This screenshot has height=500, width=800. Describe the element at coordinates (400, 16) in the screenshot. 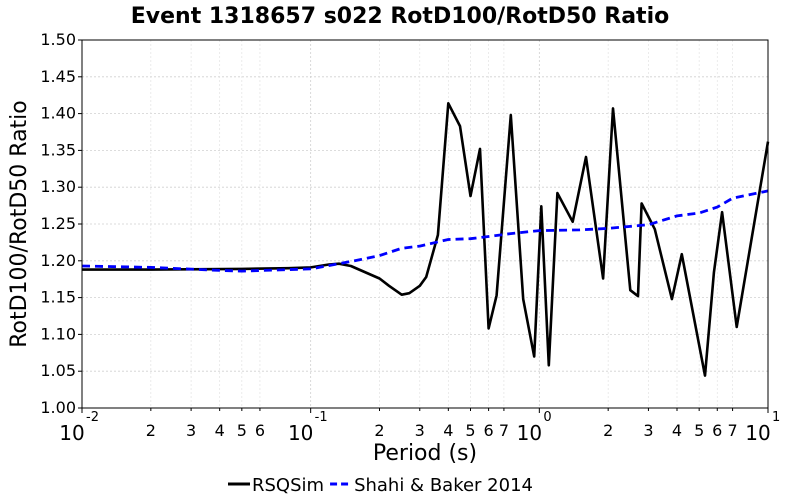

I see `chart-title: Event 1318657 s022 RotD100/RotD50 Ratio` at that location.